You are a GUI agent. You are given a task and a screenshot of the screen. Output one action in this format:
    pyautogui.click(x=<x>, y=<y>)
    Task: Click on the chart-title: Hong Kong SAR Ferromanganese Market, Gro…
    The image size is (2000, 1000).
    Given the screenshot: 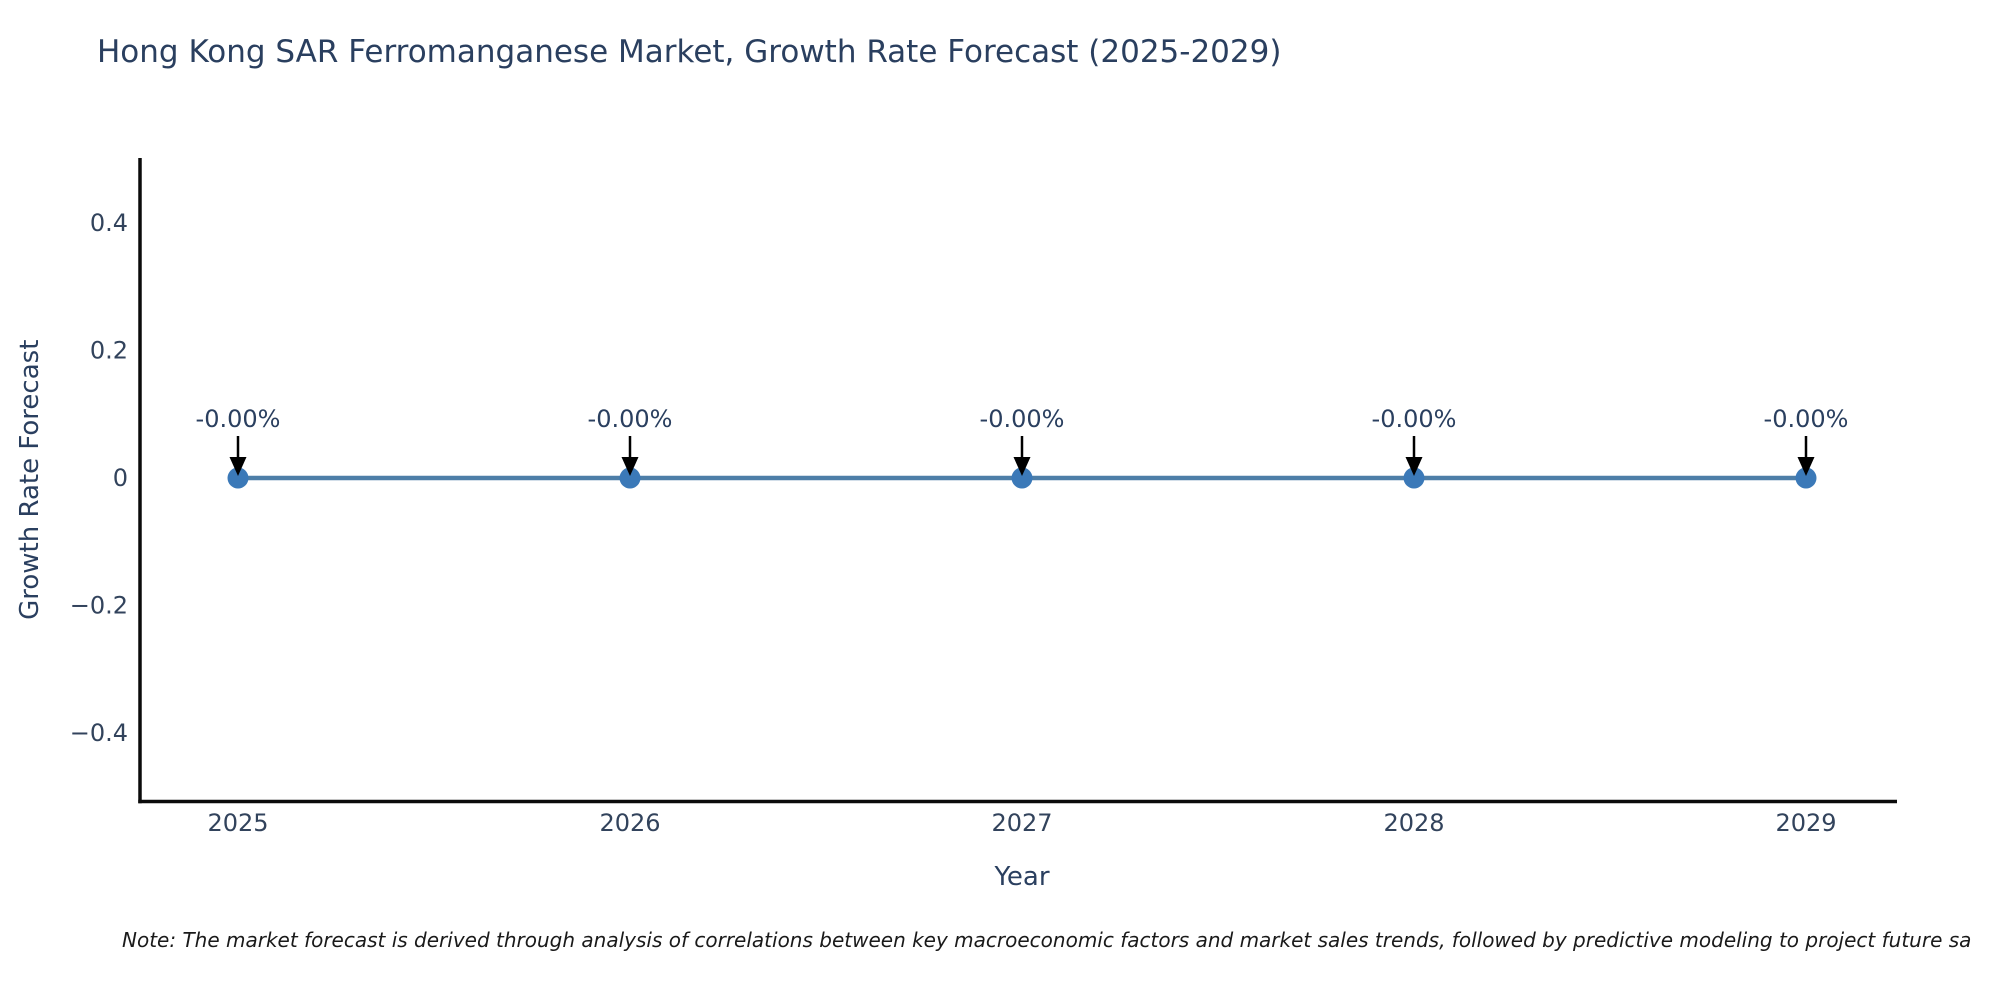 What is the action you would take?
    pyautogui.click(x=689, y=52)
    